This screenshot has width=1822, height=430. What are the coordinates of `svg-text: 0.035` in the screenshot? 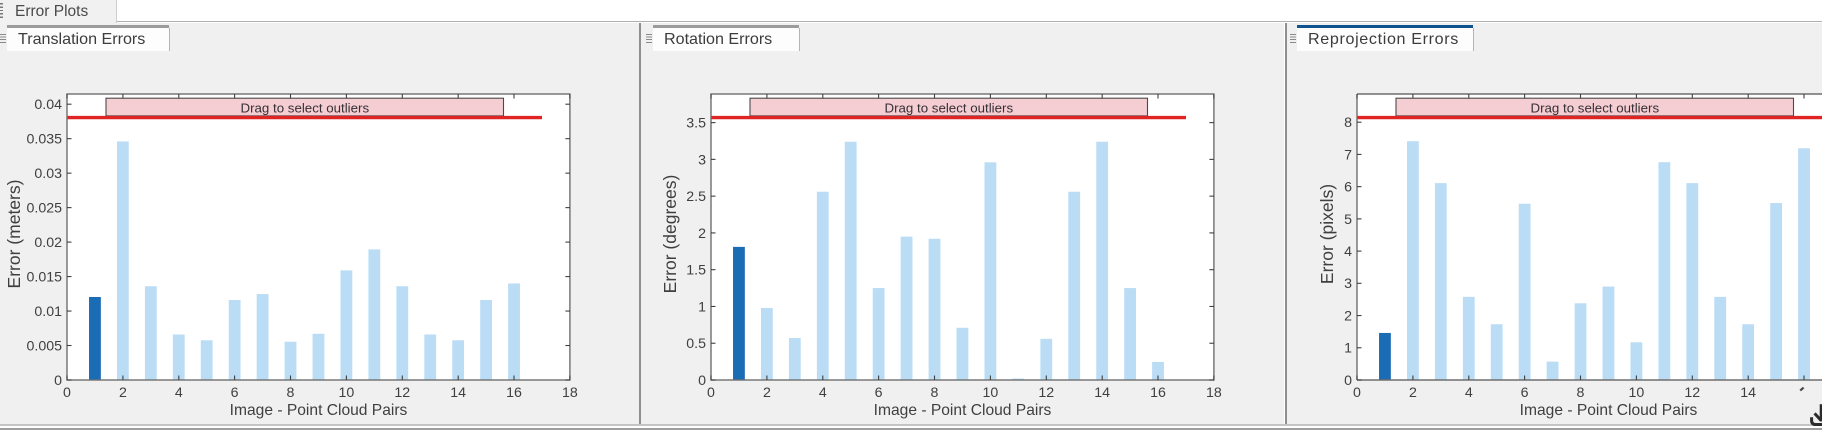 It's located at (44, 140).